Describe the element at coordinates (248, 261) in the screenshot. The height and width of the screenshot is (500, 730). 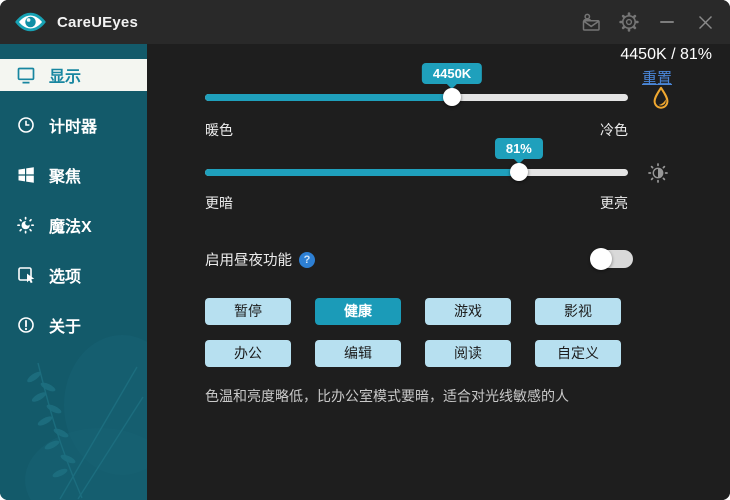
I see `day-night-label: 启用昼夜功能` at that location.